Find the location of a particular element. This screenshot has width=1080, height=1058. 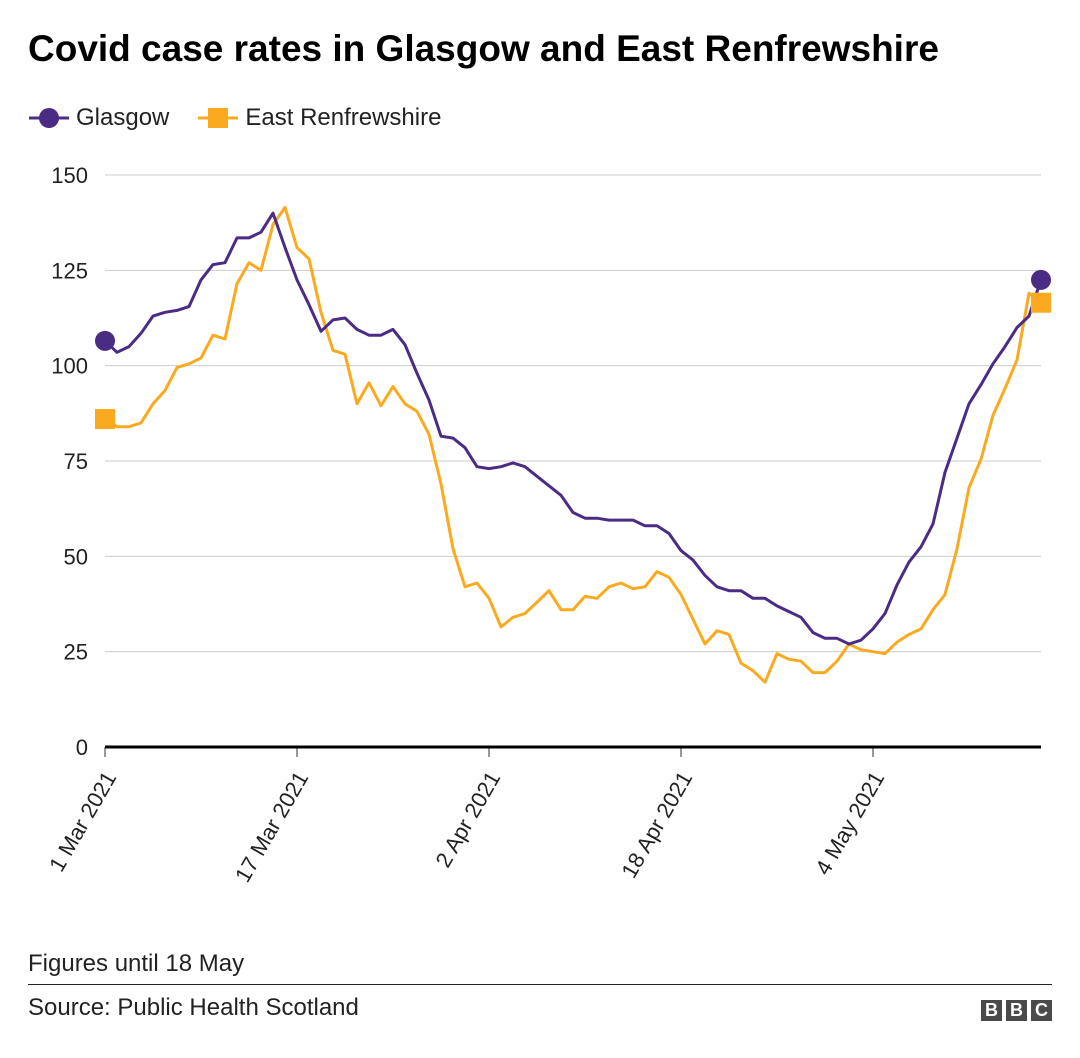

y-tick-label: 150 is located at coordinates (69, 175).